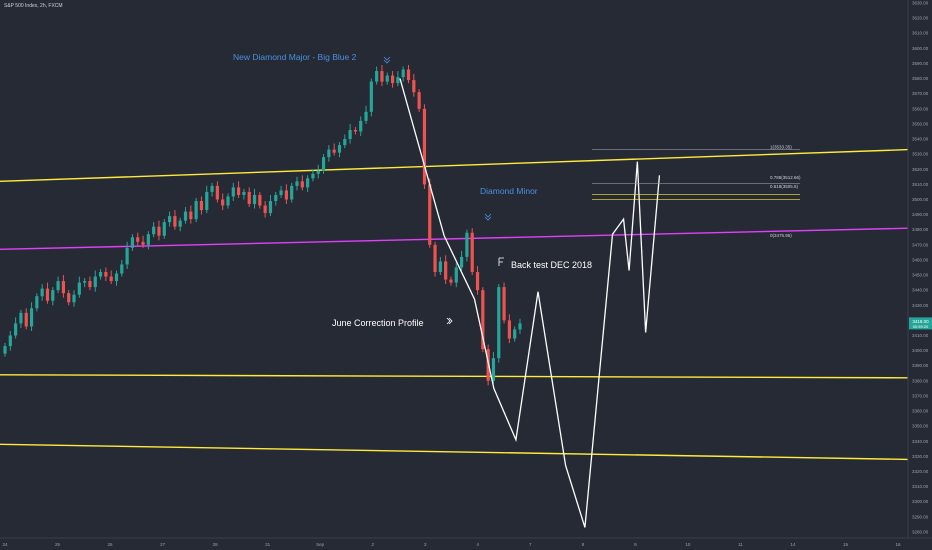 Image resolution: width=932 pixels, height=550 pixels. Describe the element at coordinates (920, 290) in the screenshot. I see `y-tick-label: 3440.00` at that location.